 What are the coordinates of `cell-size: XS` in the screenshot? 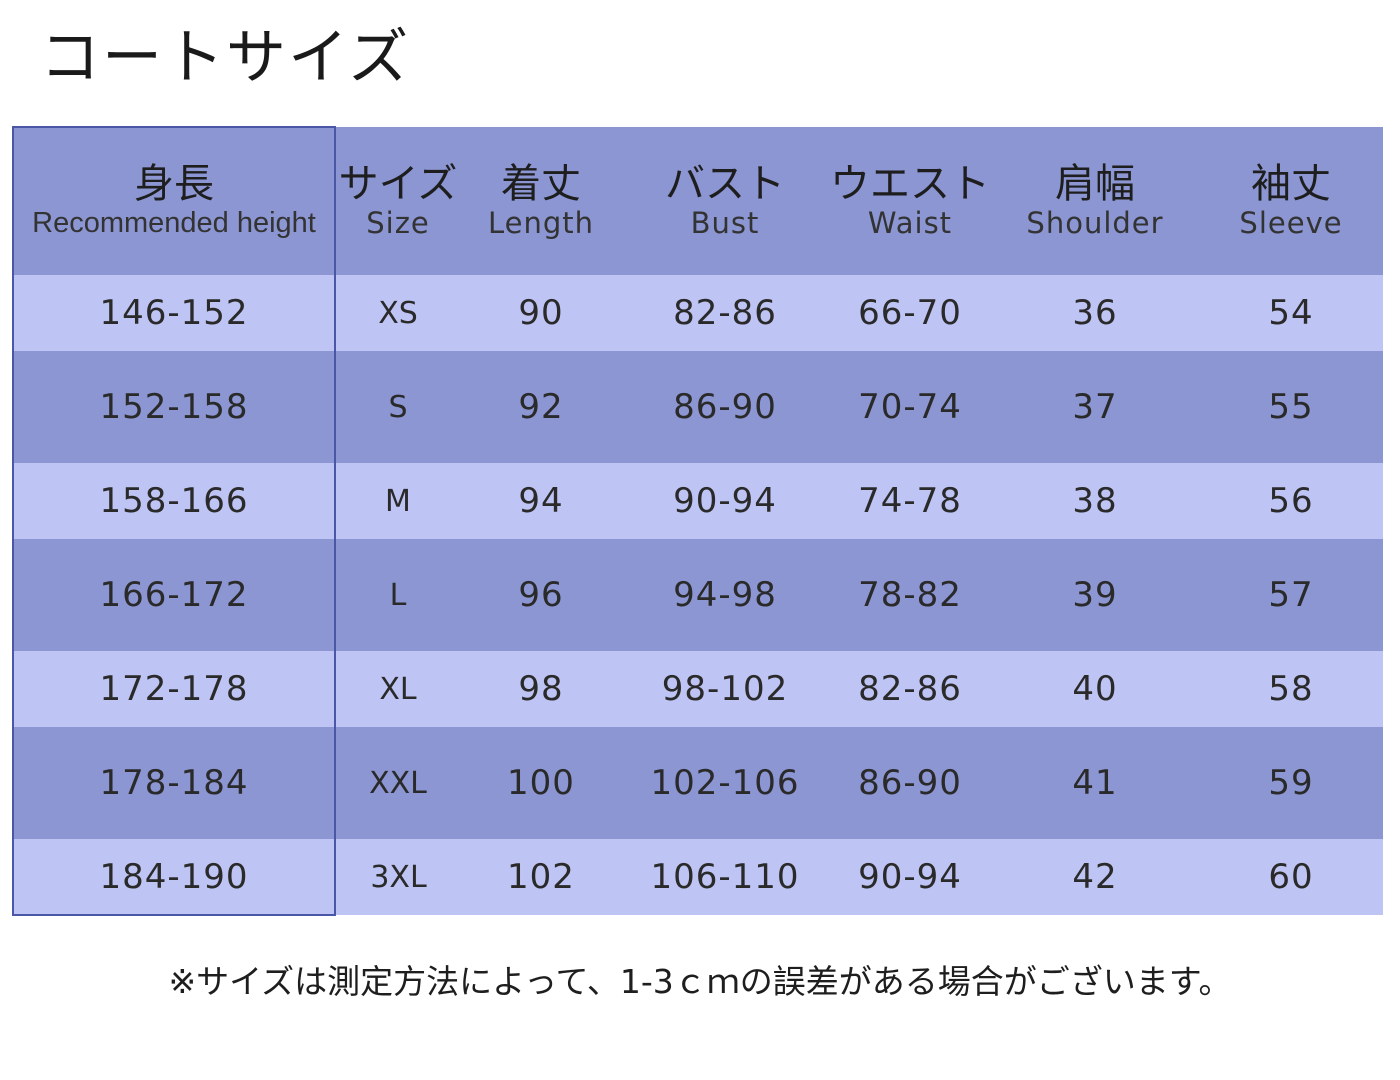 It's located at (398, 313).